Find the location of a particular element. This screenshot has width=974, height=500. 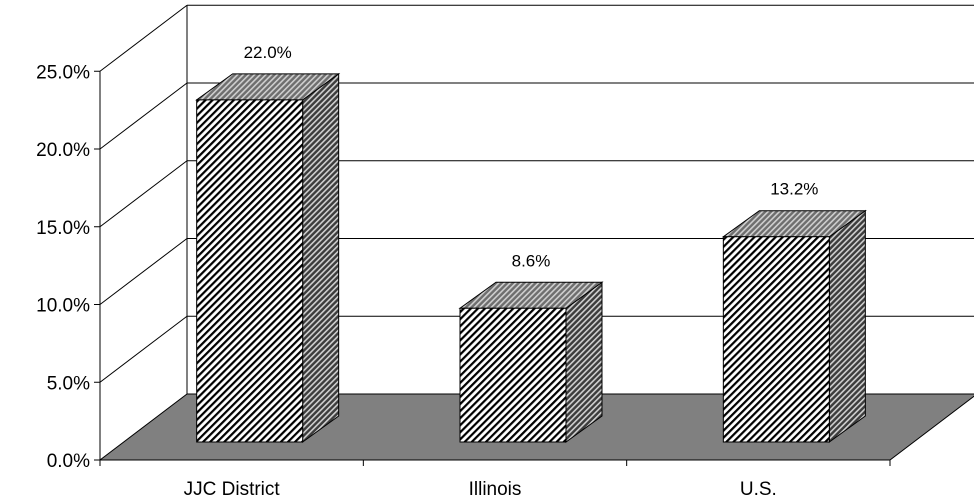

x-category-label: Illinois is located at coordinates (495, 489).